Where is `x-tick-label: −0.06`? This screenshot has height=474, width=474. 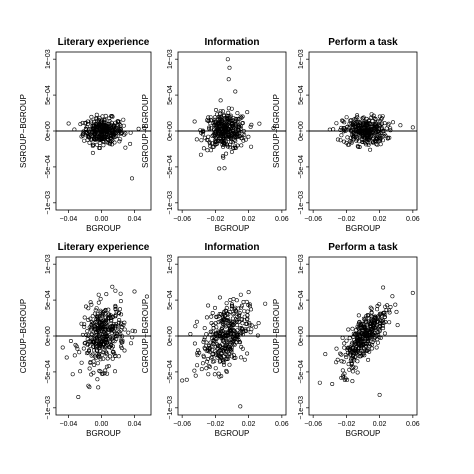
x-tick-label: −0.06 is located at coordinates (182, 424).